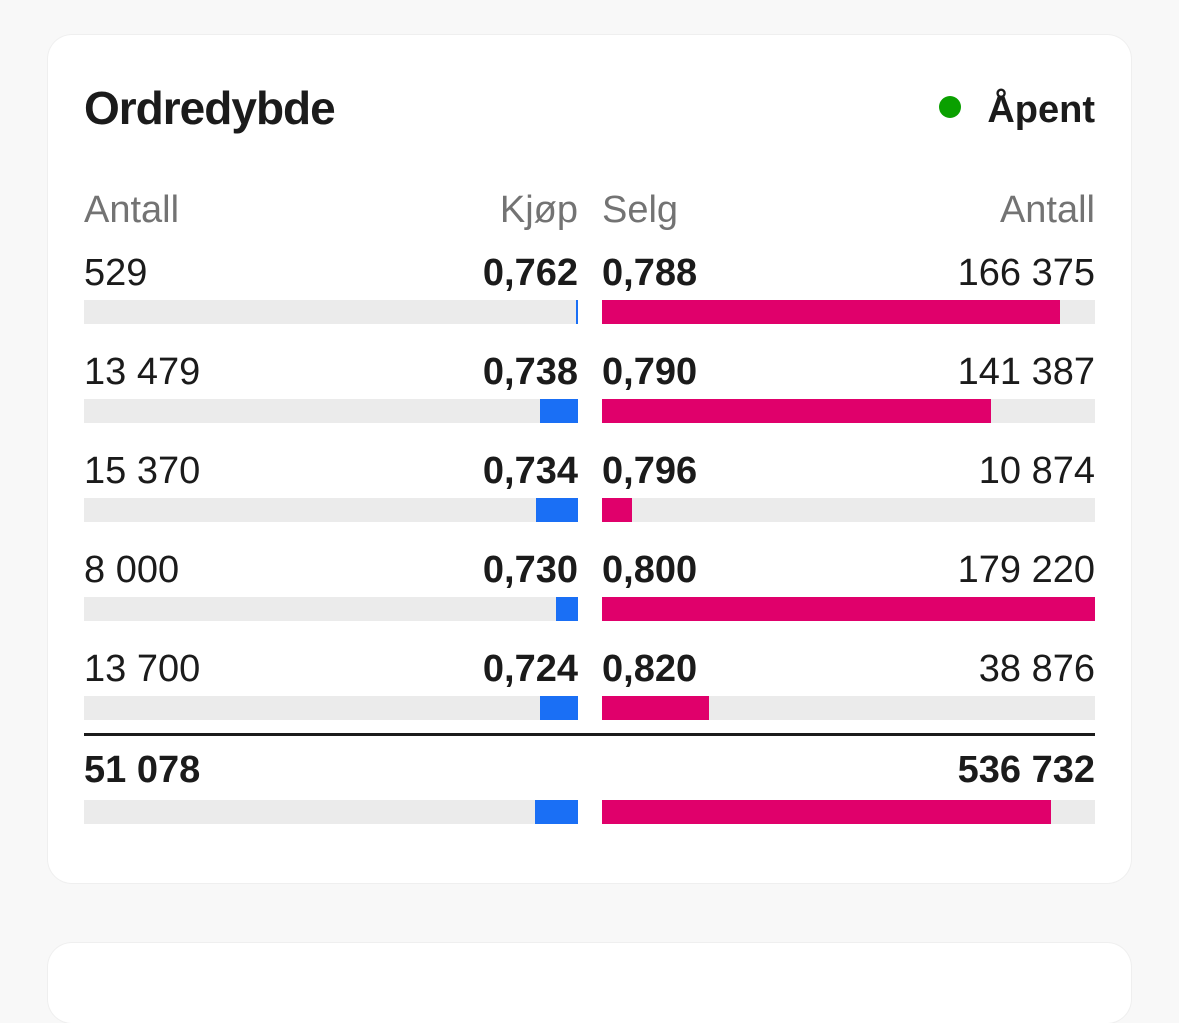 The width and height of the screenshot is (1179, 1023). Describe the element at coordinates (650, 372) in the screenshot. I see `sell-price: 0,790` at that location.